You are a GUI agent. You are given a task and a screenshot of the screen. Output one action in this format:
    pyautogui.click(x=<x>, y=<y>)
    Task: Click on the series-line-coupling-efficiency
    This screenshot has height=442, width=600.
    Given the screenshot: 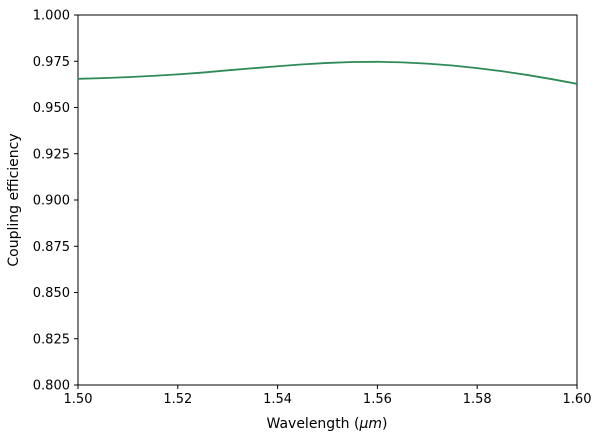 What is the action you would take?
    pyautogui.click(x=327, y=72)
    